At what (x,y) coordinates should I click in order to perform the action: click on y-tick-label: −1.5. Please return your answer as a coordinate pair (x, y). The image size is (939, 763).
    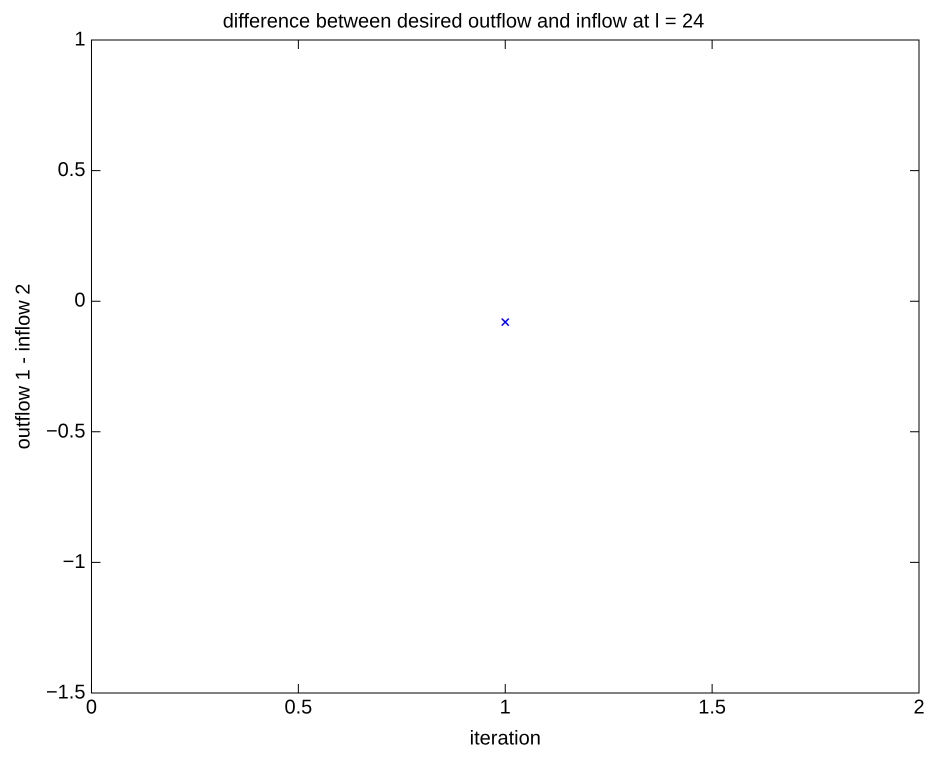
    Looking at the image, I should click on (66, 693).